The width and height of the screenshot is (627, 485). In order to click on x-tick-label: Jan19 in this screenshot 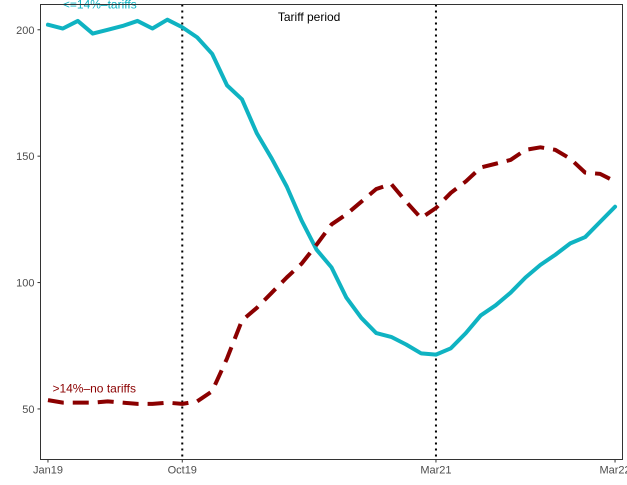, I will do `click(48, 471)`.